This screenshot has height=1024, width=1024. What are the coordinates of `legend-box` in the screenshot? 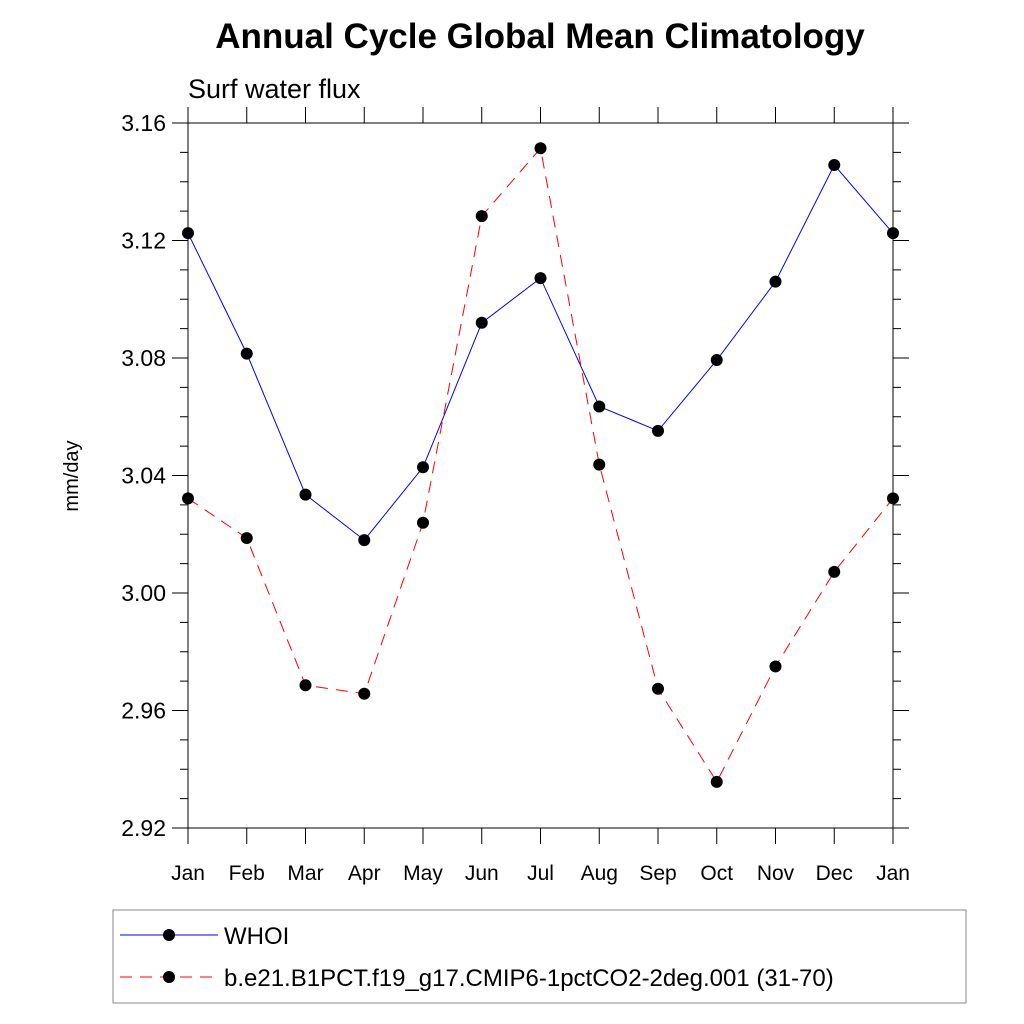 It's located at (539, 956).